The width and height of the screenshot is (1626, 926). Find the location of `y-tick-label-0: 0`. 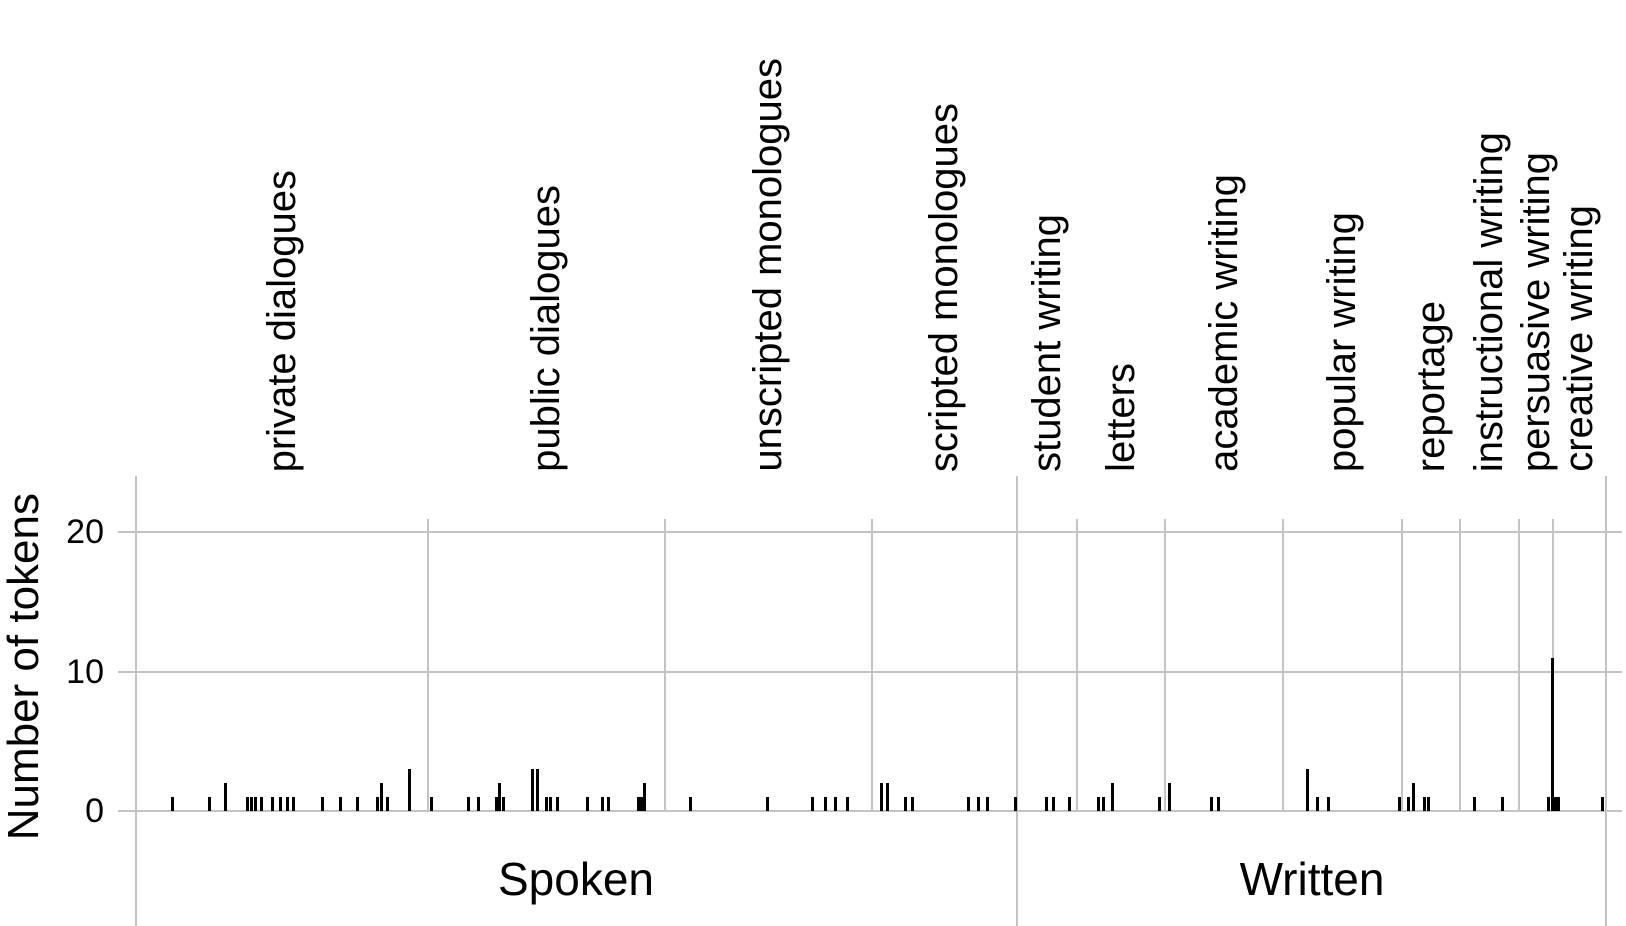

y-tick-label-0: 0 is located at coordinates (94, 811).